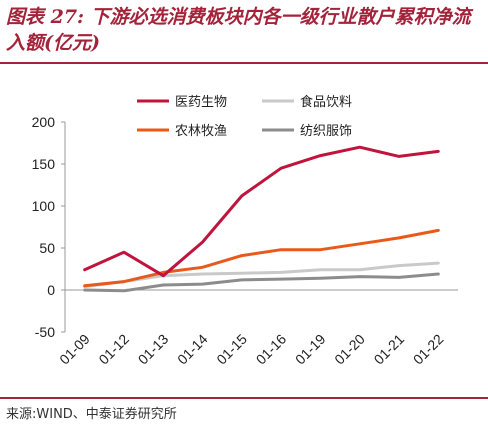  Describe the element at coordinates (244, 63) in the screenshot. I see `title-divider` at that location.